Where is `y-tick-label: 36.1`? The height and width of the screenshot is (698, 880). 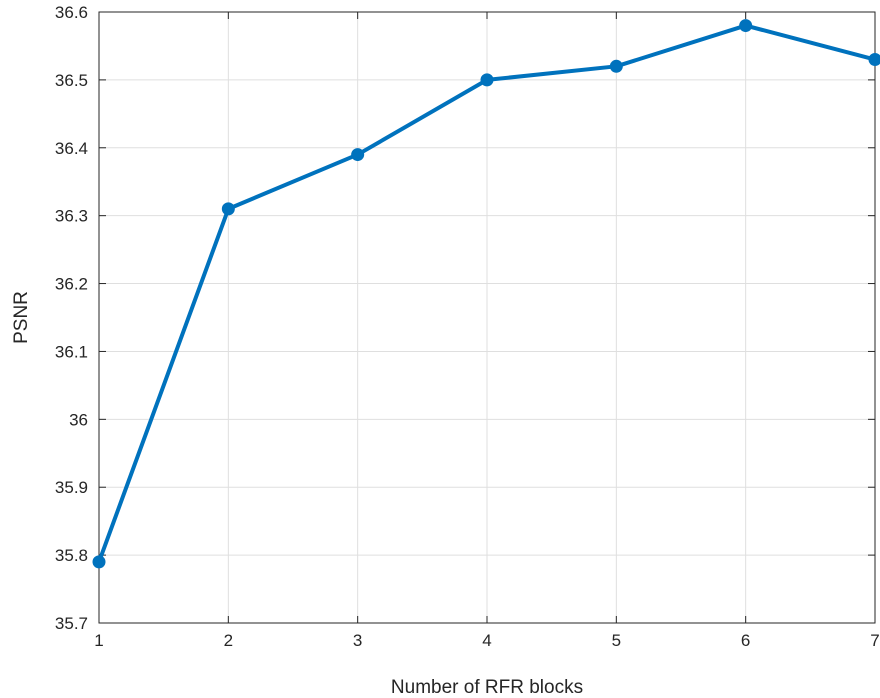
y-tick-label: 36.1 is located at coordinates (71, 351).